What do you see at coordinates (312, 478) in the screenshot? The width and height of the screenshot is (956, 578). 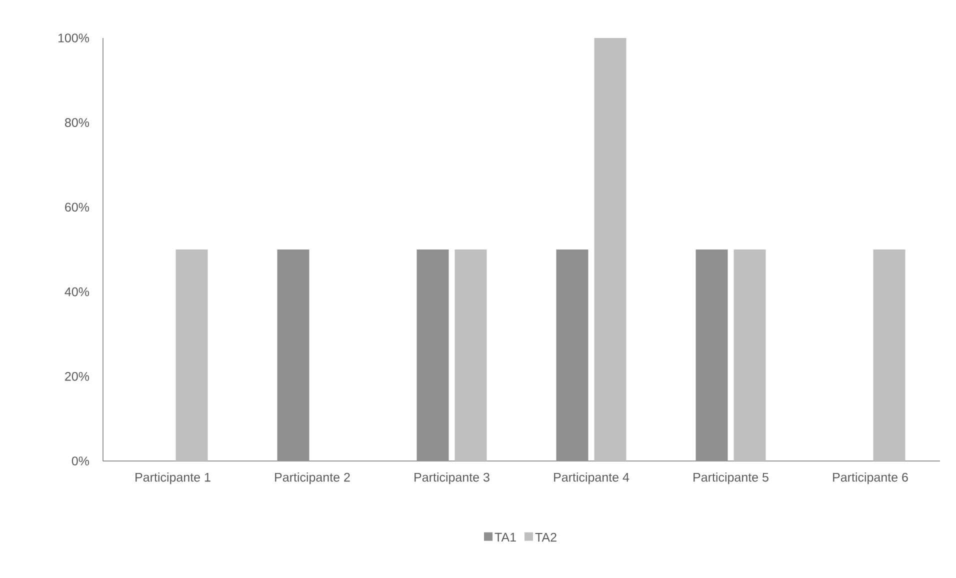 I see `x-tick-label: Participante 2` at bounding box center [312, 478].